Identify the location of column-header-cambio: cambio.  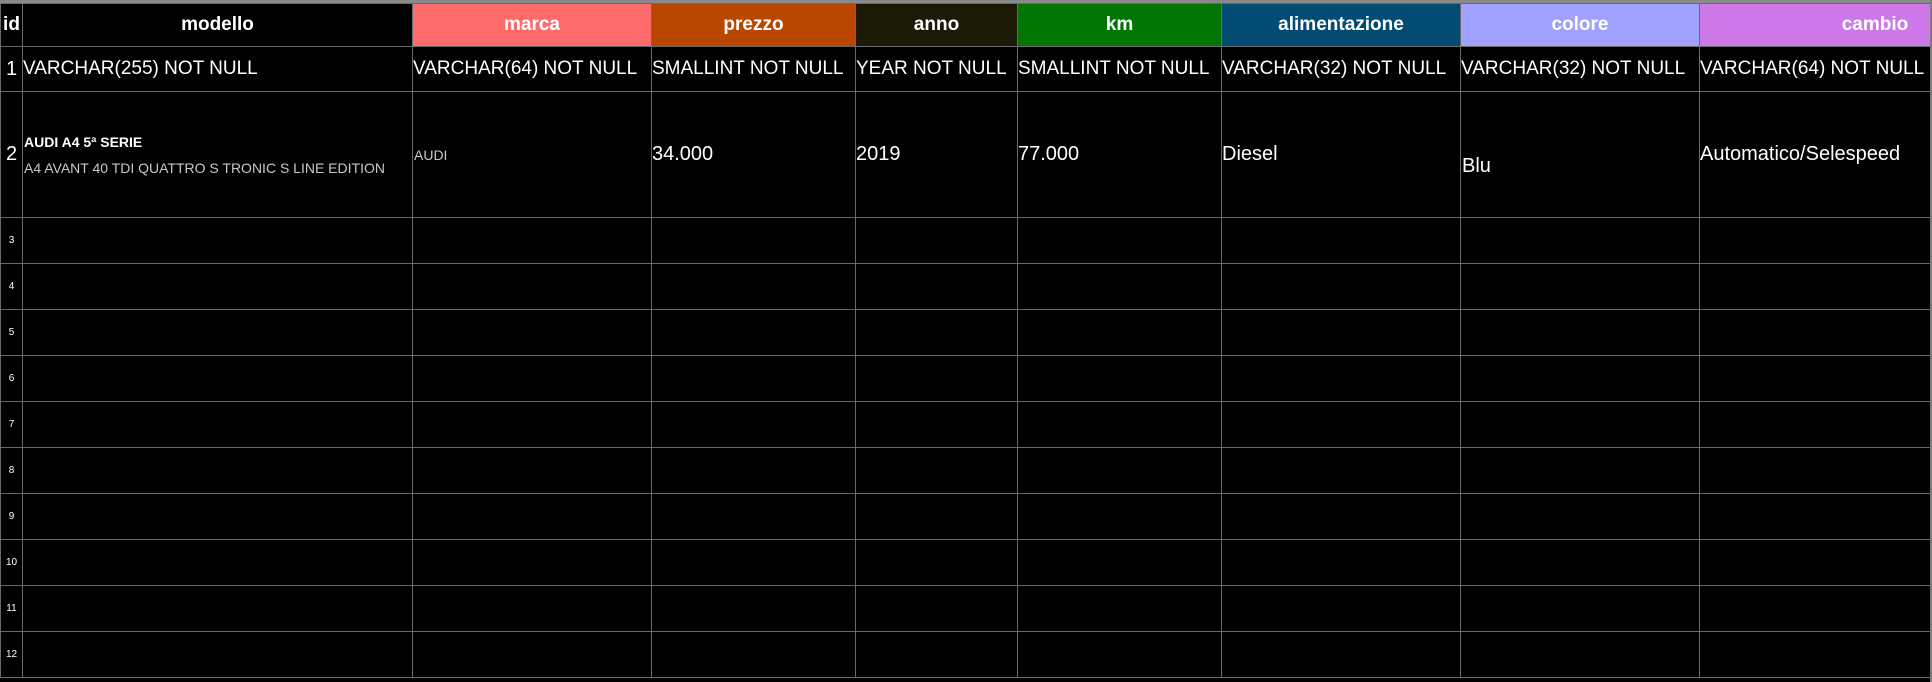
(1815, 25).